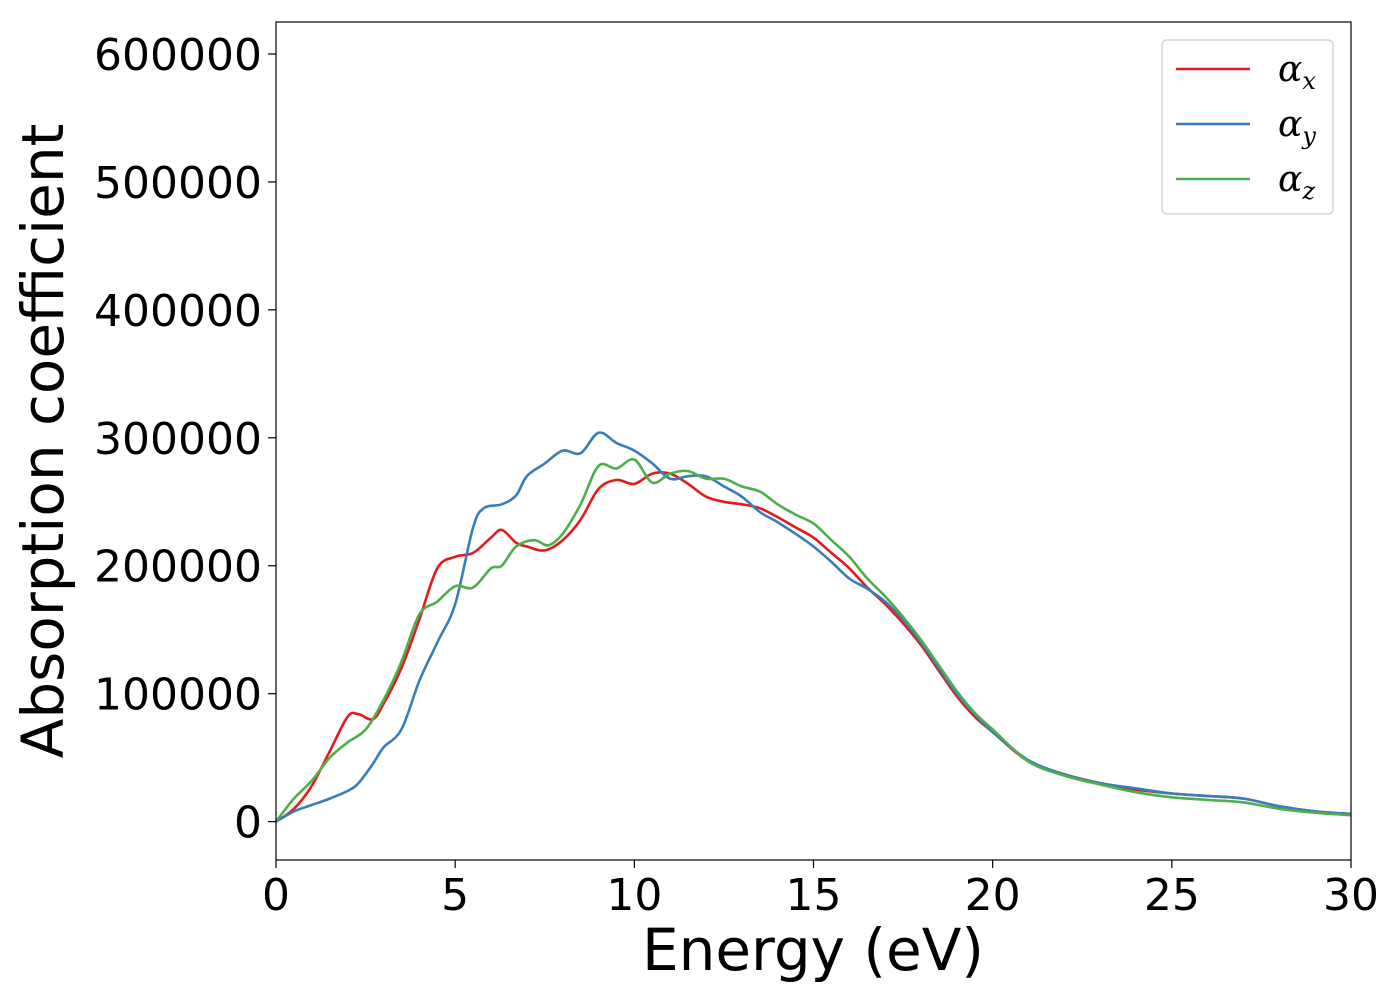 The image size is (1400, 1000). What do you see at coordinates (1172, 895) in the screenshot?
I see `x-tick-label: 25` at bounding box center [1172, 895].